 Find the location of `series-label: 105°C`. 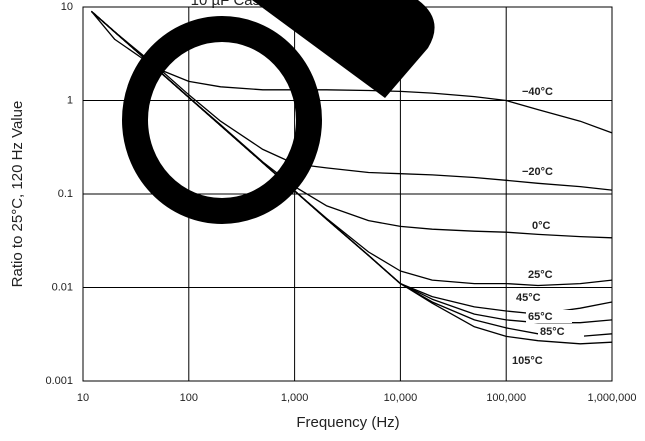

series-label: 105°C is located at coordinates (527, 361).